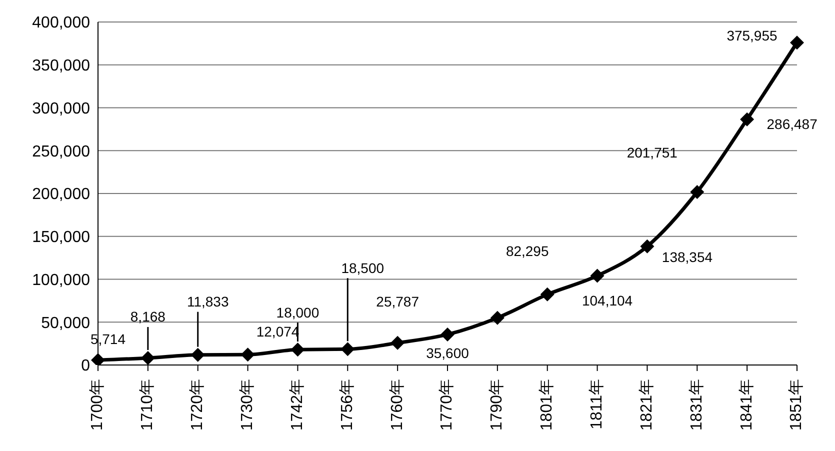  What do you see at coordinates (61, 151) in the screenshot?
I see `y-tick-label: 250,000` at bounding box center [61, 151].